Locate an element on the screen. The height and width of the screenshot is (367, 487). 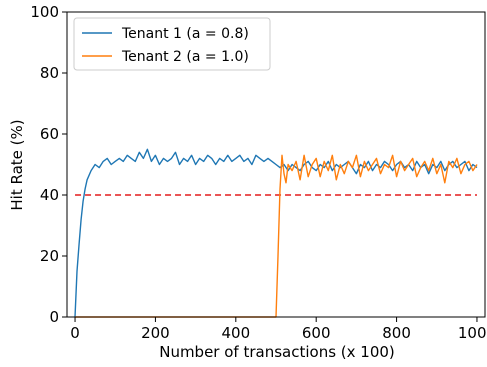
y-tick-label: 60 is located at coordinates (49, 134).